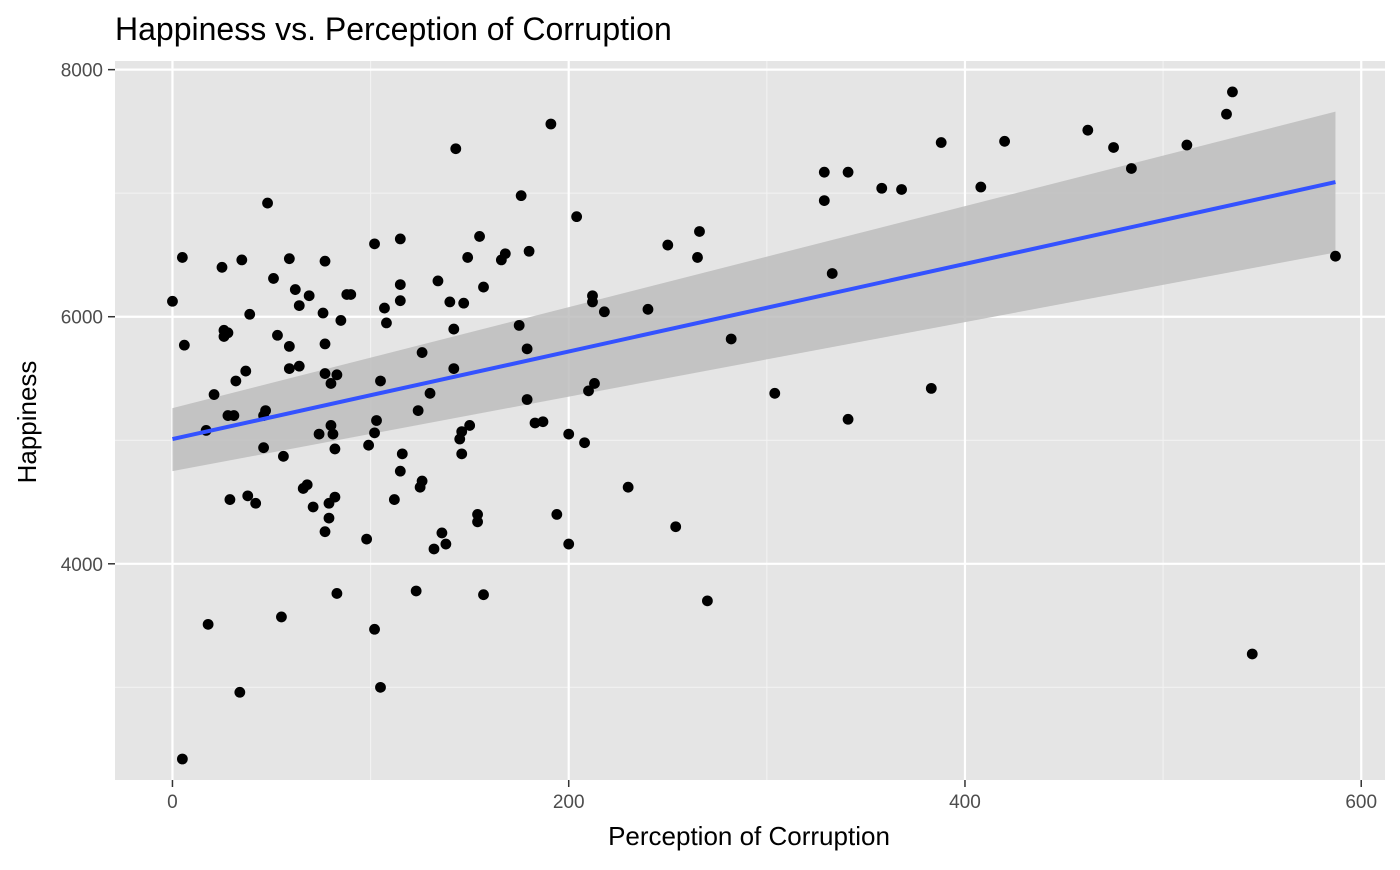  I want to click on y-axis-title: Happiness, so click(27, 422).